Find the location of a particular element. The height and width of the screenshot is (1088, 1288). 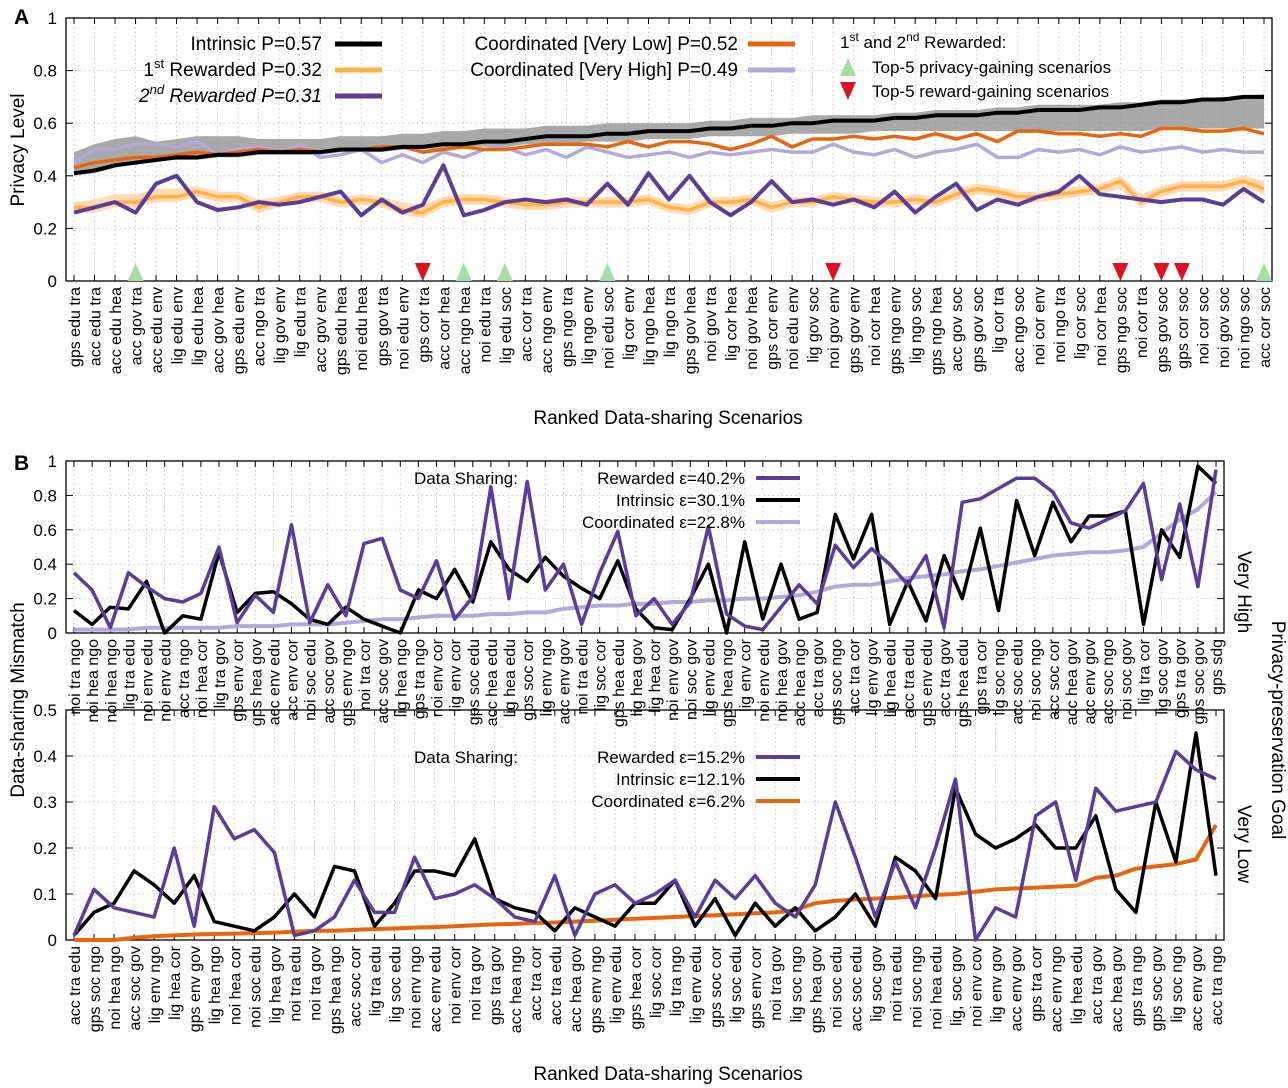

panel-b-ylabel: Data-sharing Mismatch is located at coordinates (18, 699).